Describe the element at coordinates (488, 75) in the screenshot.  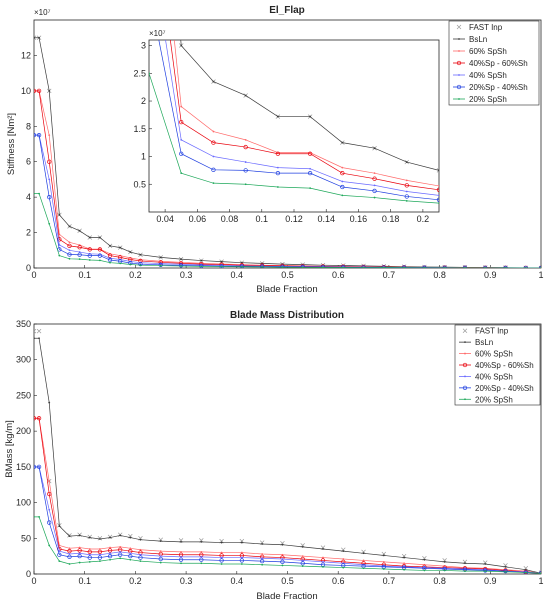
I see `legend-label: 40% SpSh` at that location.